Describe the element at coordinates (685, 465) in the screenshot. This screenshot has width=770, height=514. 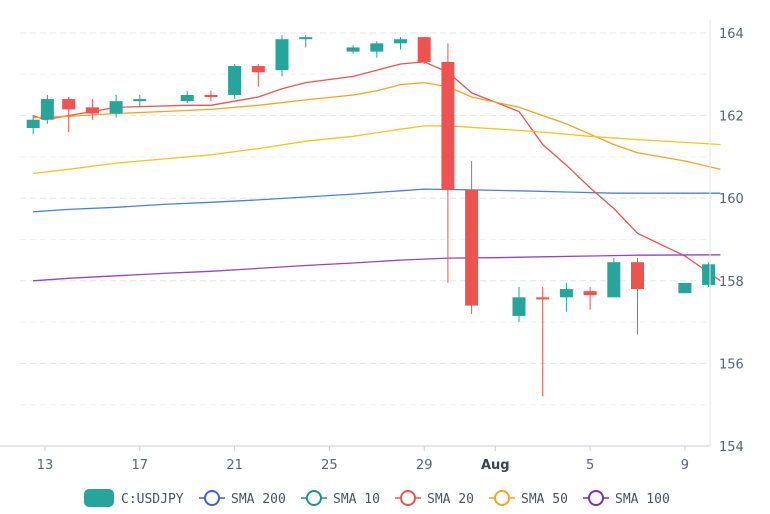
I see `x-tick-label-9: 9` at that location.